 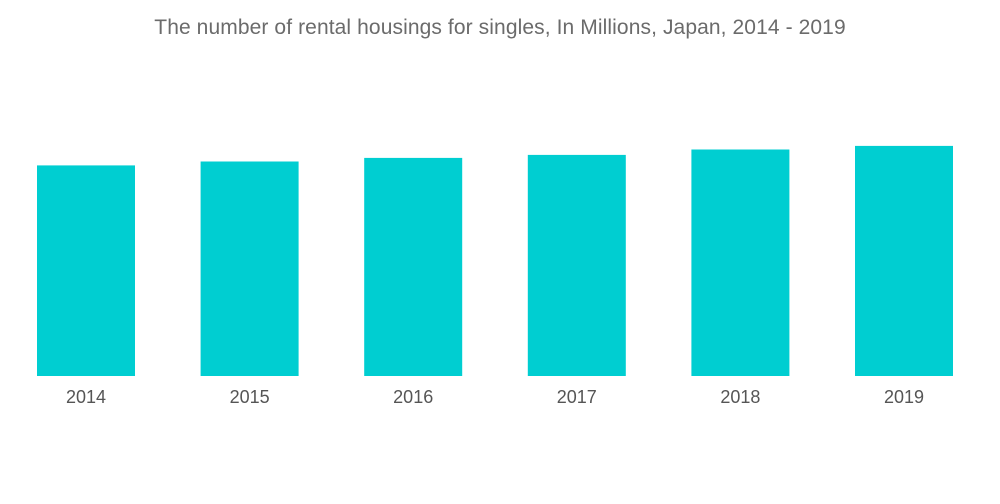 I want to click on bar-2017, so click(x=576, y=265).